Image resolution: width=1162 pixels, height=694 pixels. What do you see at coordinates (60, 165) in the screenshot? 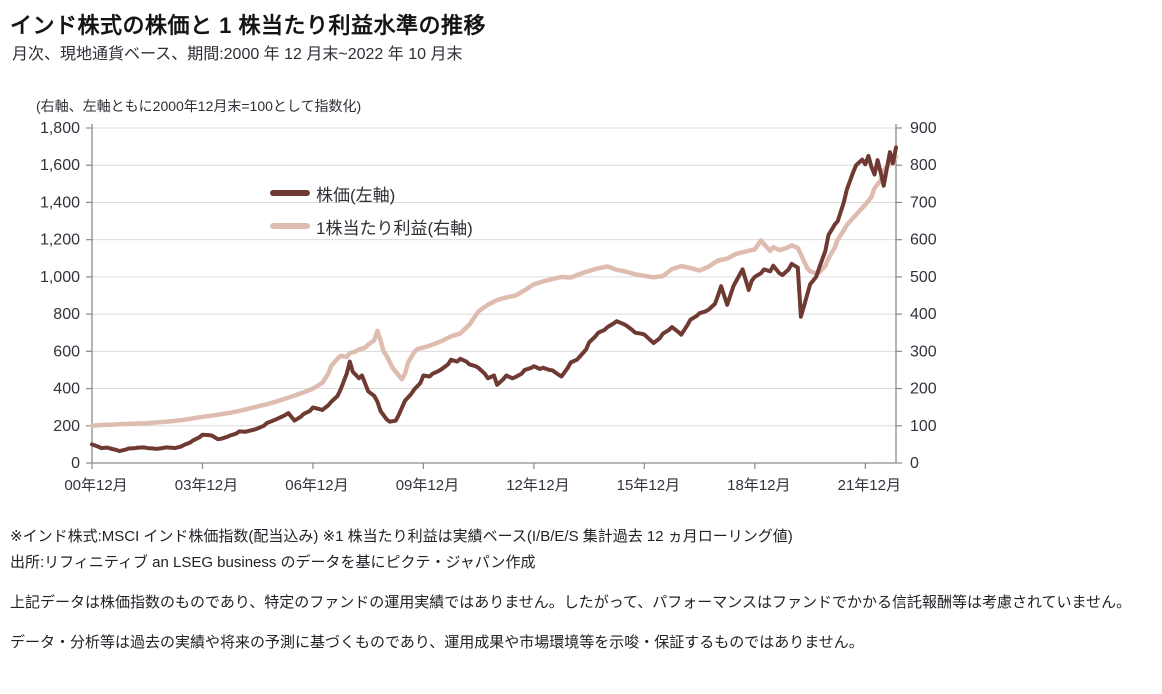
I see `left-axis-tick-label: 1,600` at bounding box center [60, 165].